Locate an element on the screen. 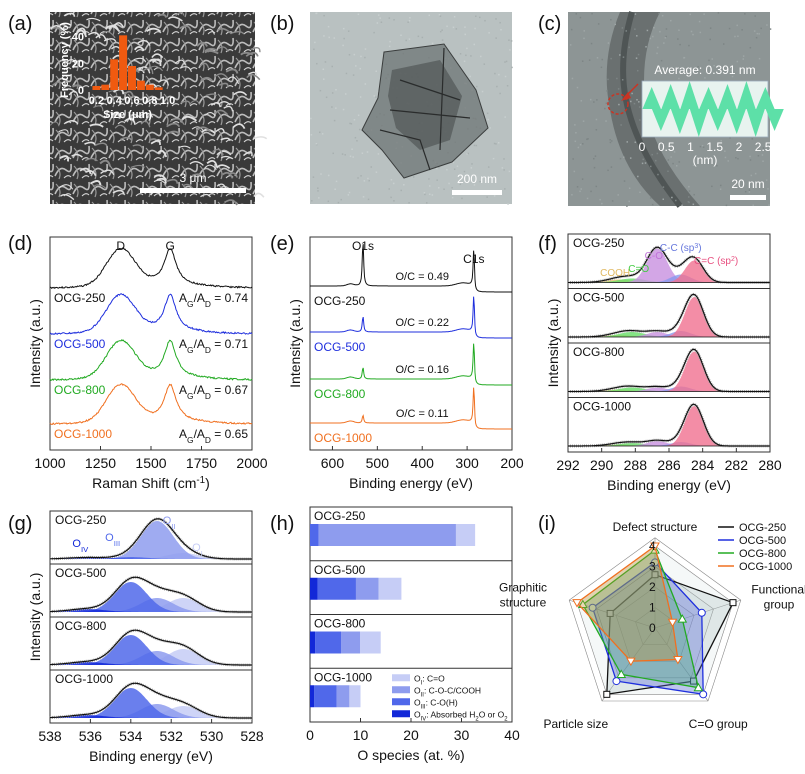 The height and width of the screenshot is (774, 805). fit-component-C=O is located at coordinates (669, 334).